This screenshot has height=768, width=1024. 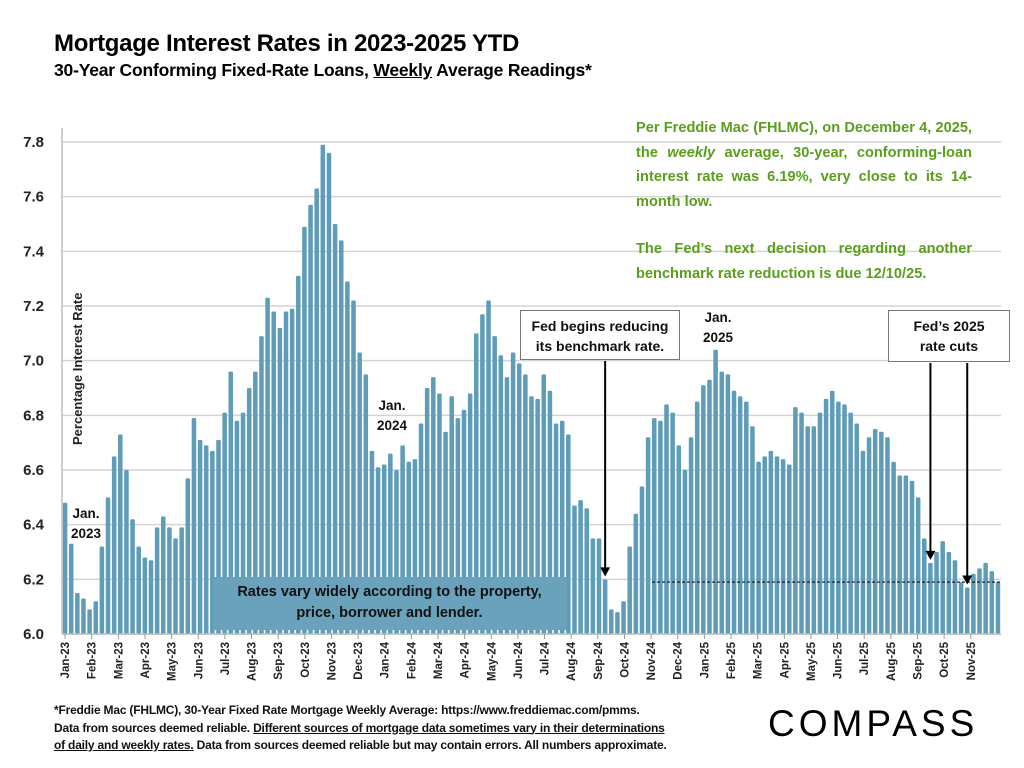 What do you see at coordinates (652, 660) in the screenshot?
I see `x-tick-label: Nov-24` at bounding box center [652, 660].